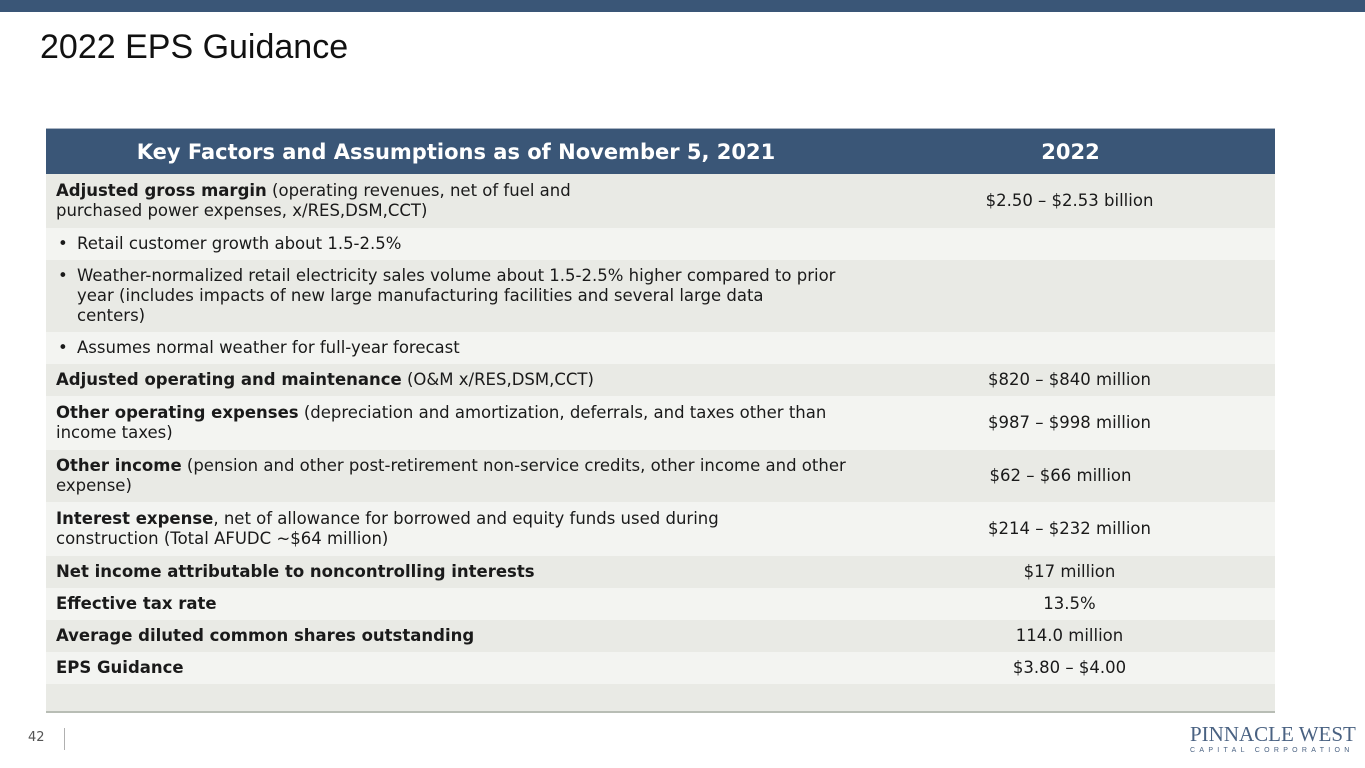  I want to click on row-value: $214 – $232 million, so click(1069, 528).